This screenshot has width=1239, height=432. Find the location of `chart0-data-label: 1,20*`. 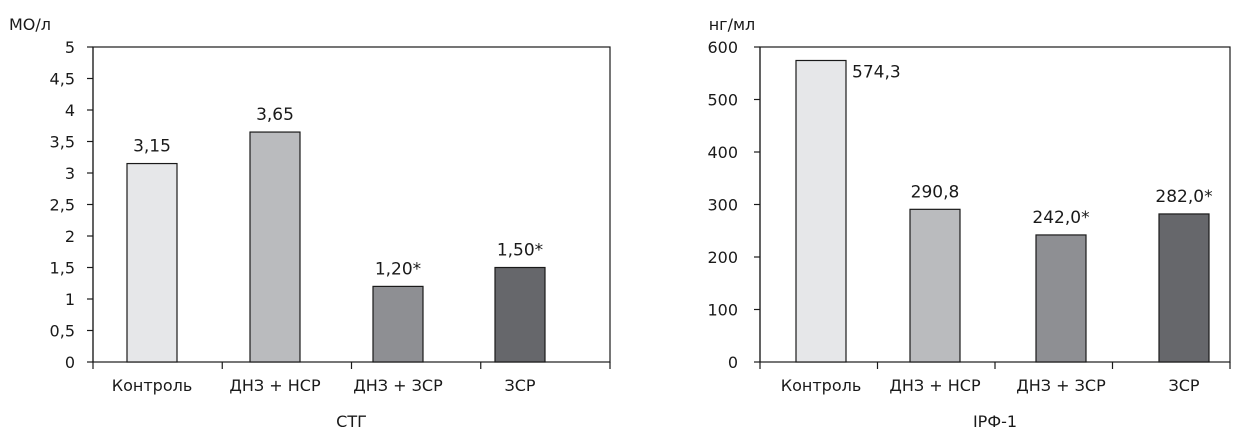

chart0-data-label: 1,20* is located at coordinates (398, 269).